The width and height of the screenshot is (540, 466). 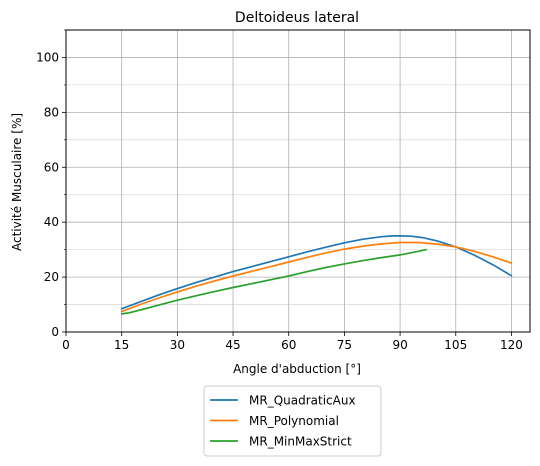 What do you see at coordinates (177, 345) in the screenshot?
I see `x-tick-label: 30` at bounding box center [177, 345].